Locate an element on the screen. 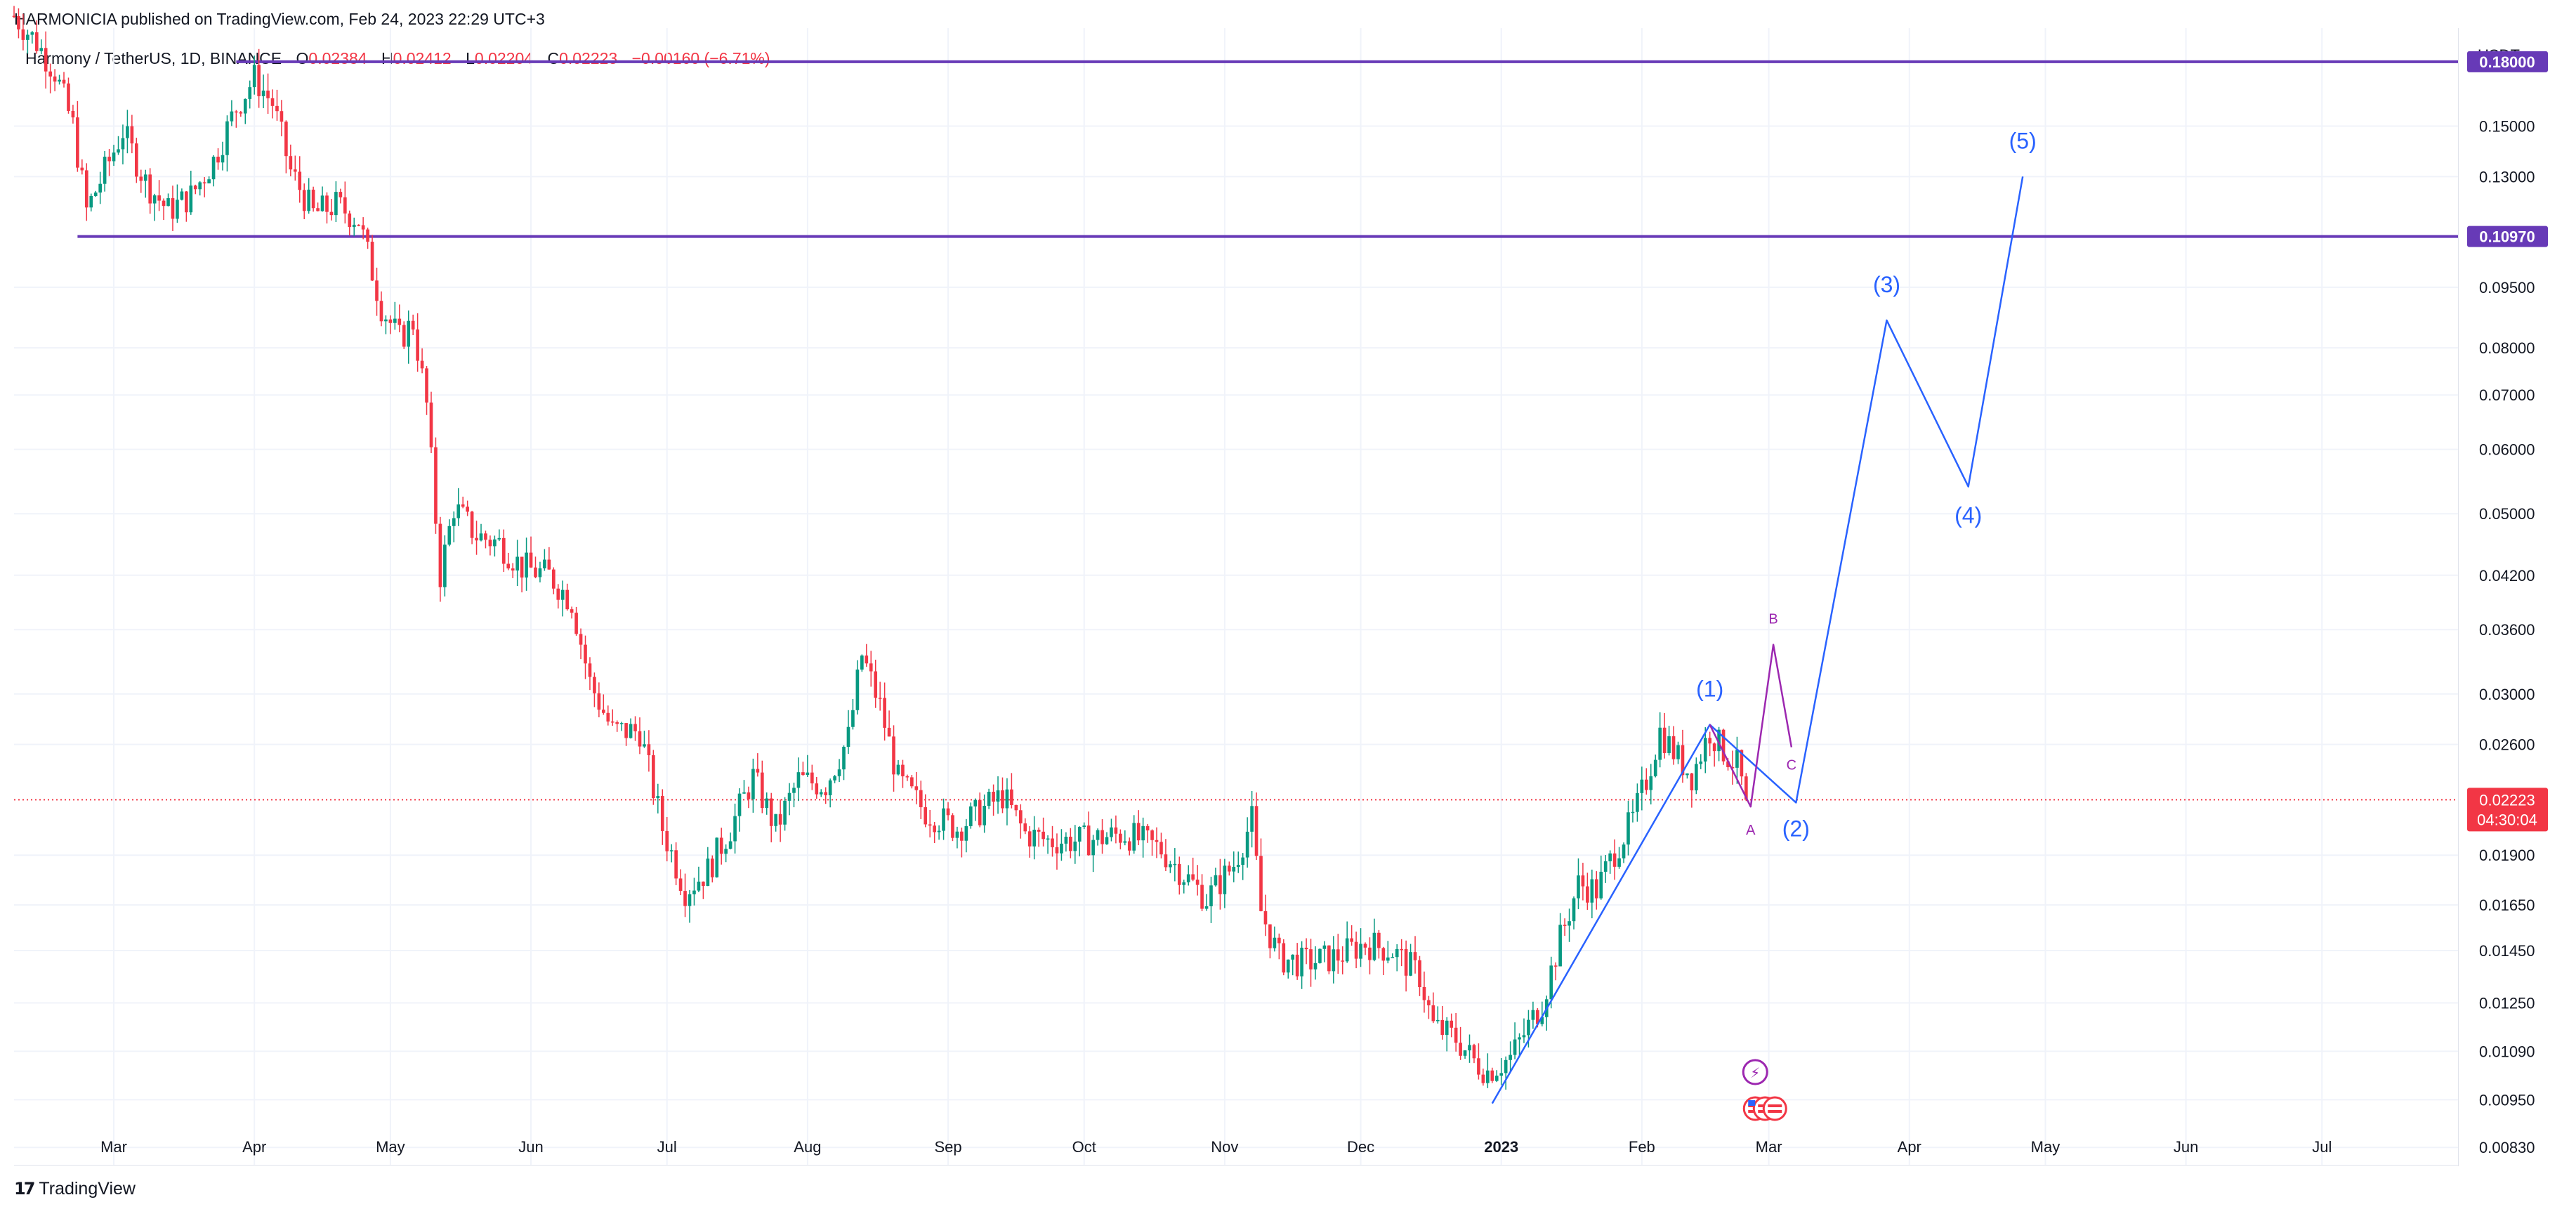 This screenshot has width=2576, height=1214. price-tick-label: 0.00950 is located at coordinates (2507, 1100).